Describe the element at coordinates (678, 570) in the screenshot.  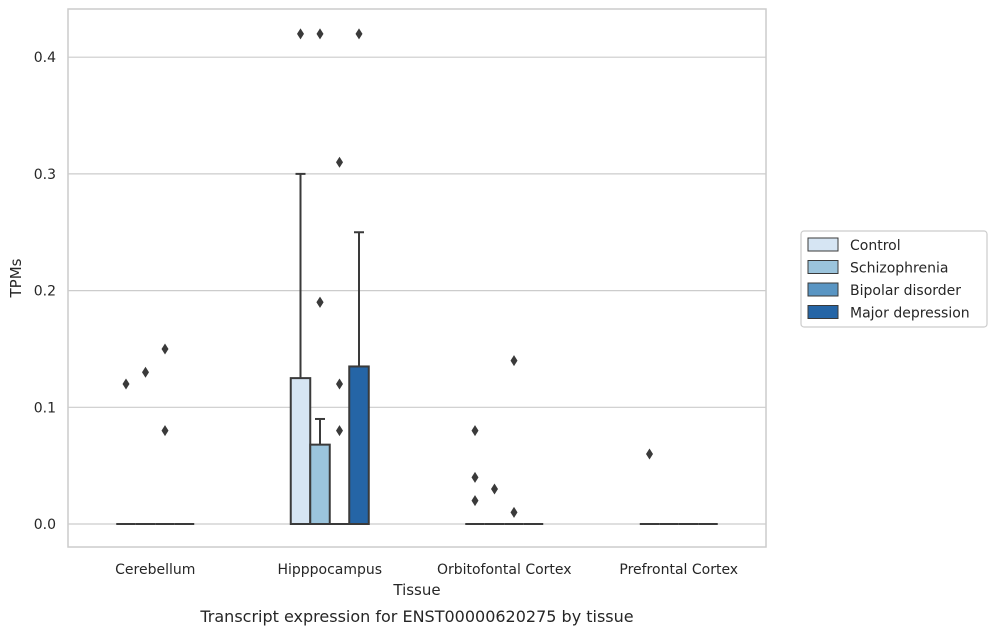
I see `x-tick-label: Prefrontal Cortex` at that location.